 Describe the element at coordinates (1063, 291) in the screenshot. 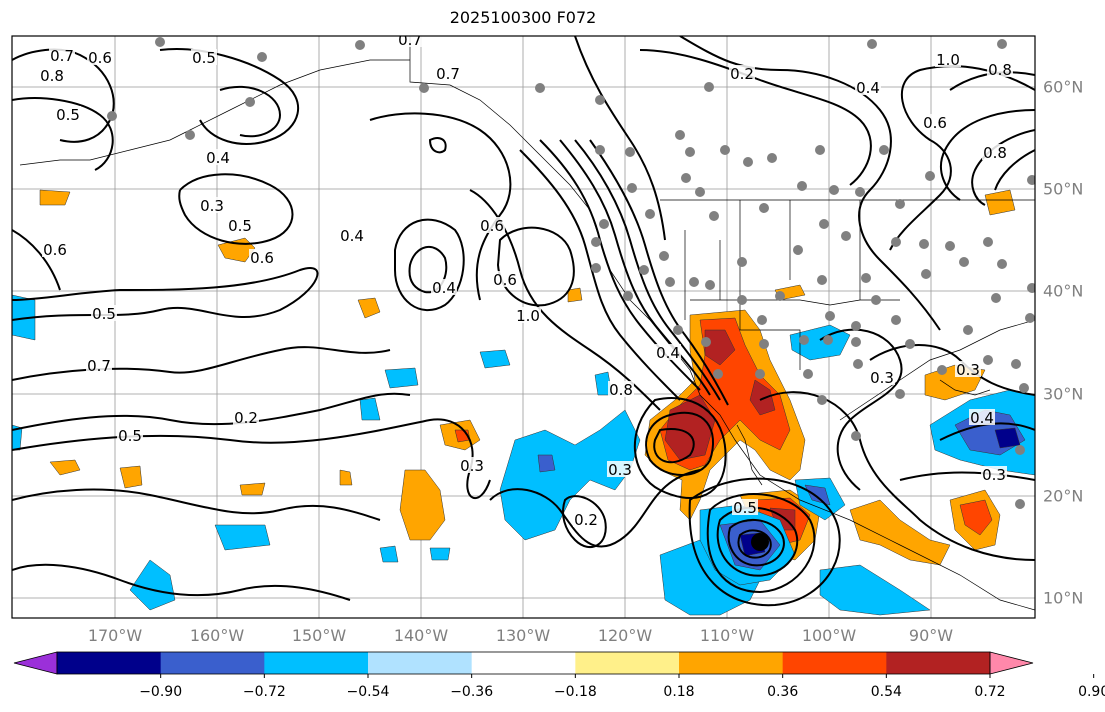

I see `lat-label: 40°N` at that location.